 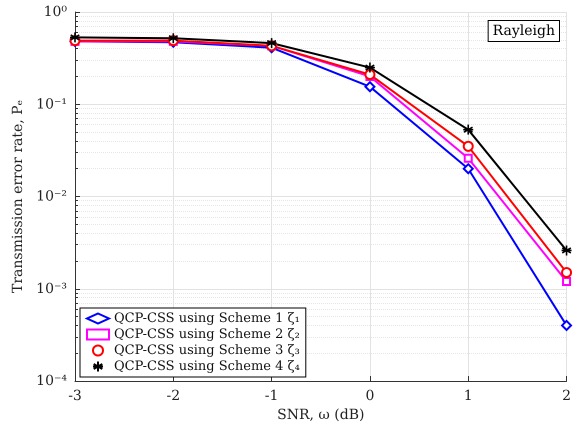 I want to click on annotation: Rayleigh, so click(x=524, y=31).